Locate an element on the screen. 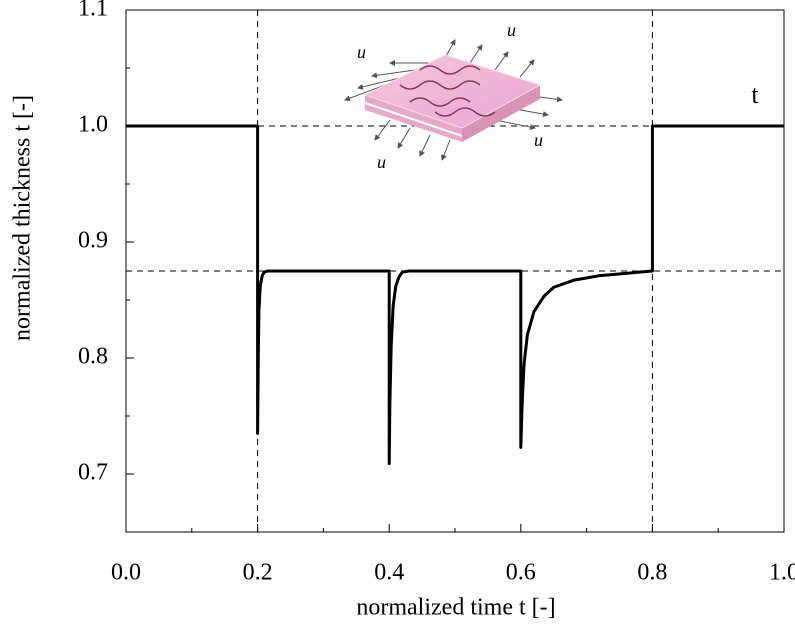 The image size is (795, 641). inset-illustration: u u u u is located at coordinates (453, 96).